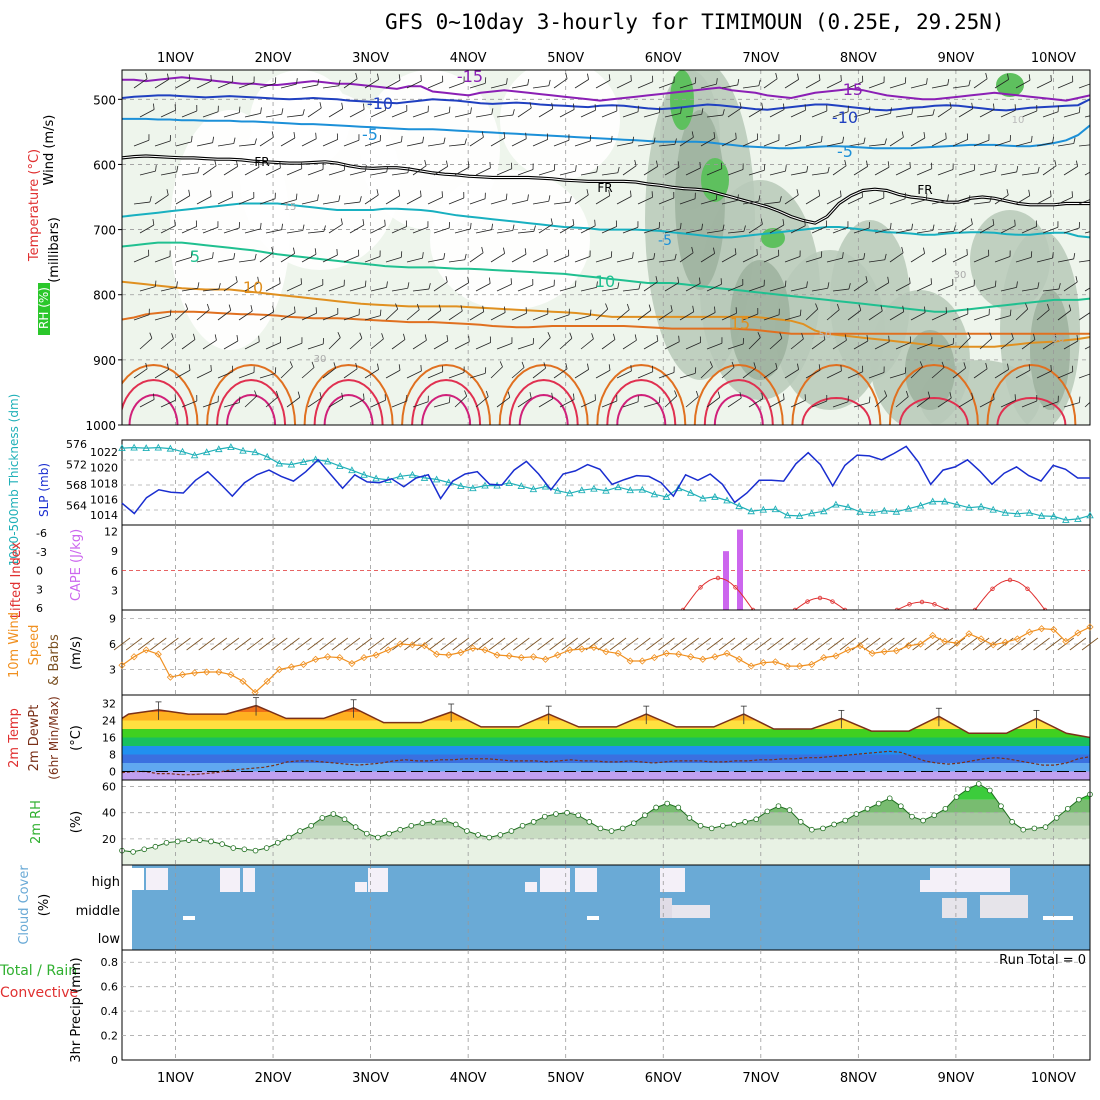  I want to click on warm-dome, so click(446, 409).